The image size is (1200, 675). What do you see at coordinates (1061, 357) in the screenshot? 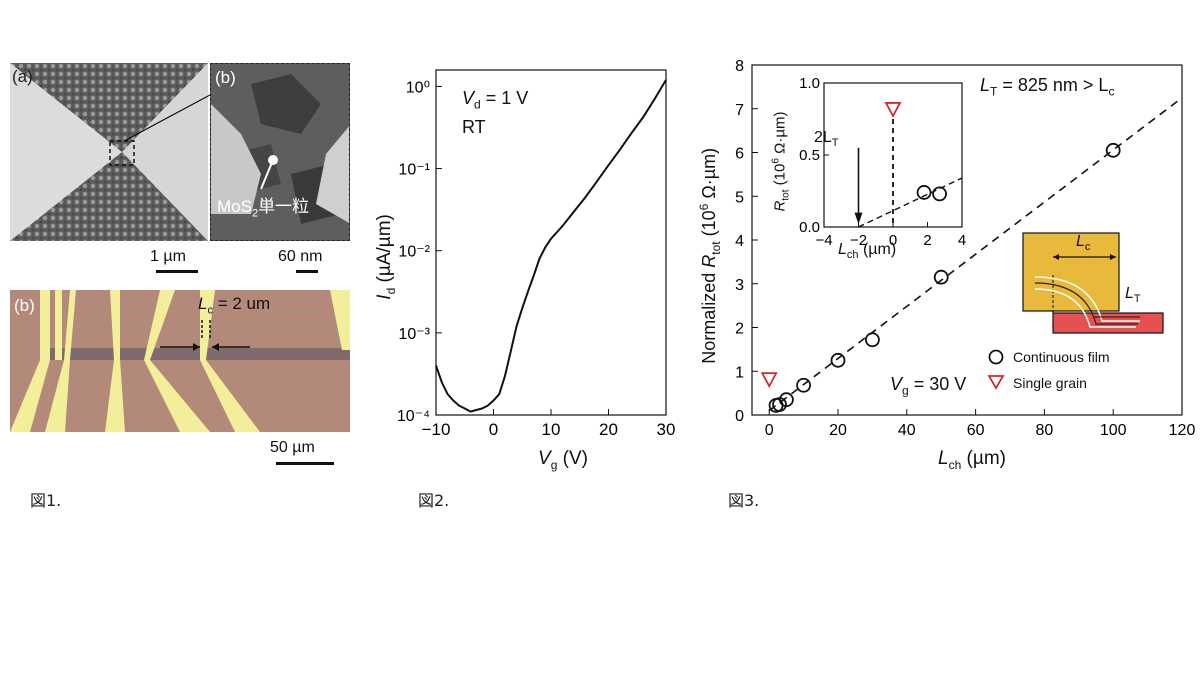
I see `legend-continuous: Continuous film` at bounding box center [1061, 357].